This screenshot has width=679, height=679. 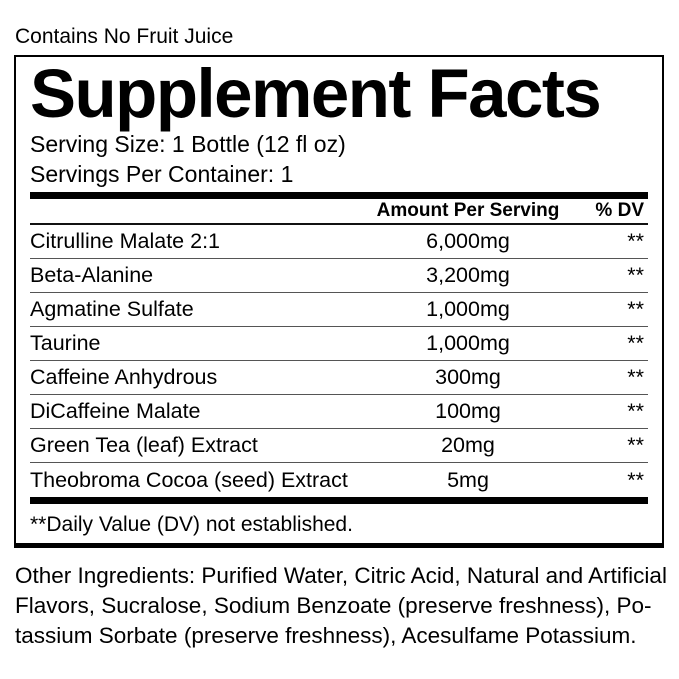 I want to click on table-row: Agmatine Sulfate 1,000mg **, so click(x=339, y=310).